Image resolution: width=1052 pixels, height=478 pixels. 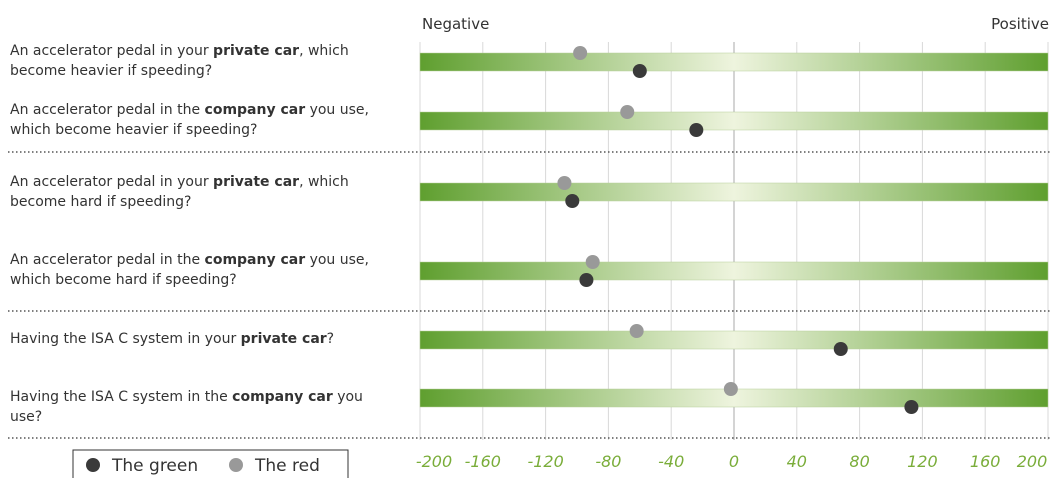 I want to click on positive-label: Positive, so click(x=1020, y=24).